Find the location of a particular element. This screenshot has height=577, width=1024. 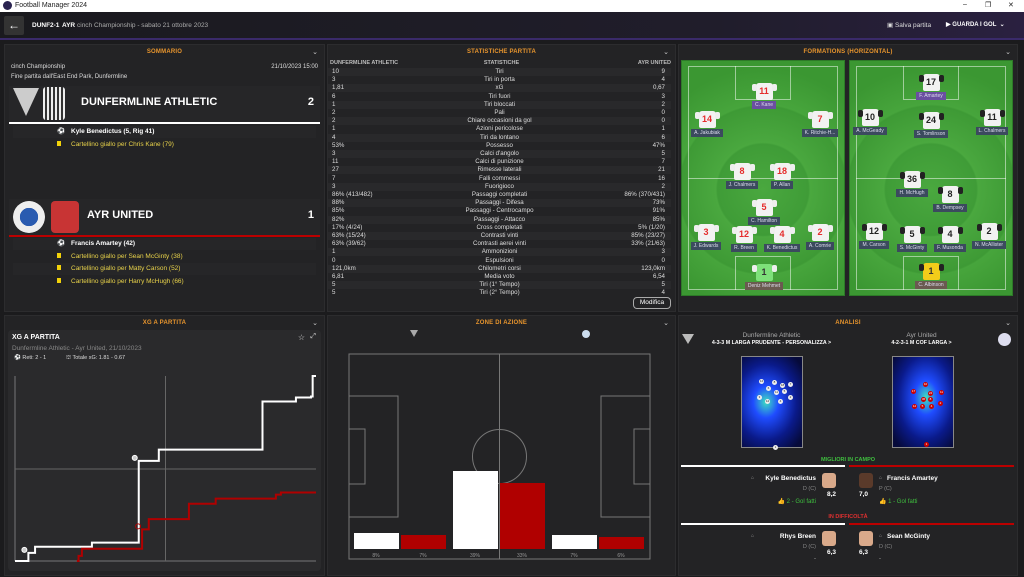

home-crest-icon is located at coordinates (688, 339).